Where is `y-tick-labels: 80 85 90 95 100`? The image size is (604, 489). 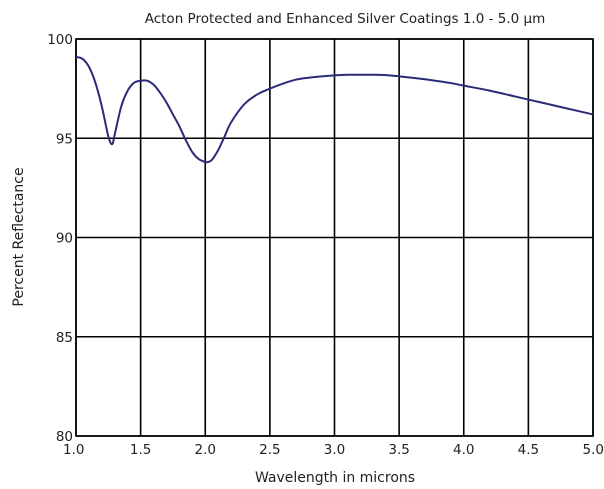
y-tick-labels: 80 85 90 95 100 is located at coordinates (60, 238).